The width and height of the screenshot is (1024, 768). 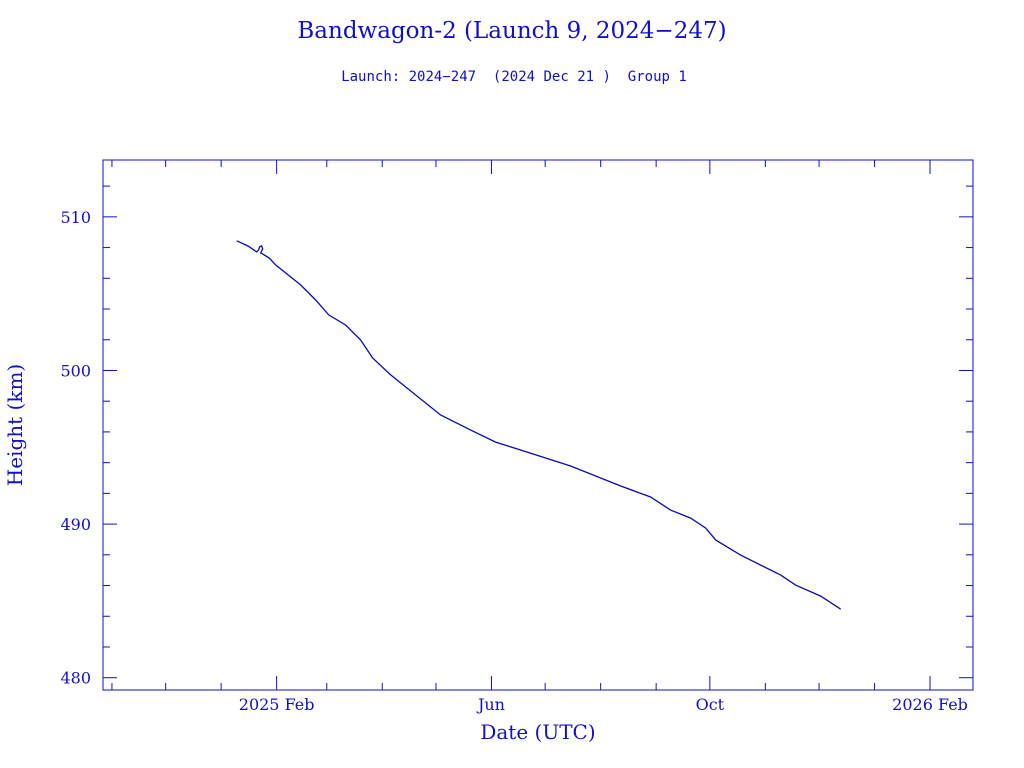 I want to click on x-tick-label: 2025 Feb, so click(x=277, y=704).